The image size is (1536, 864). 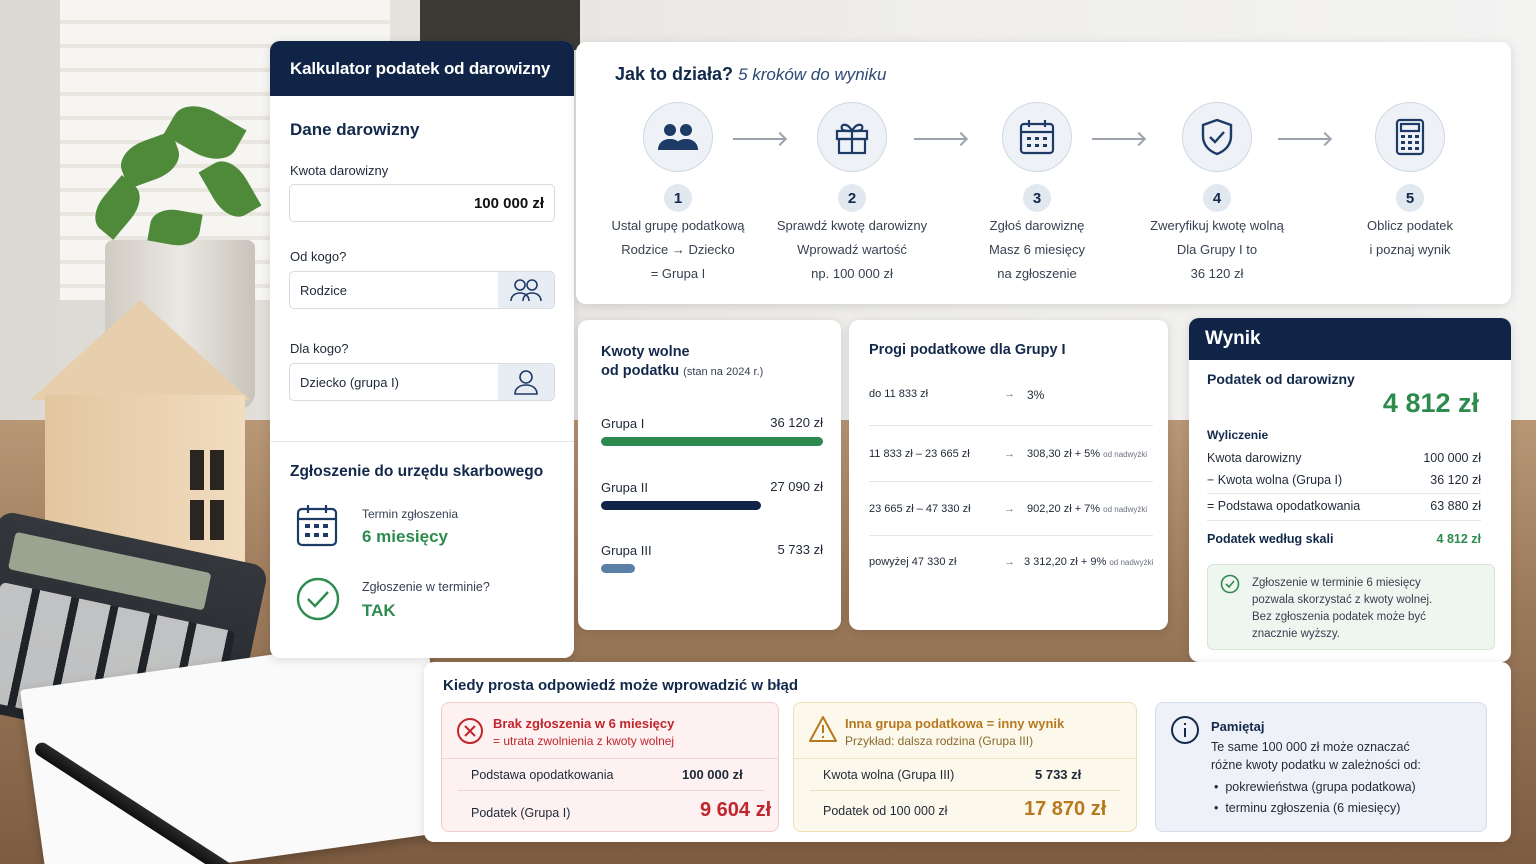 I want to click on note-line: znacznie wyższy., so click(x=1296, y=634).